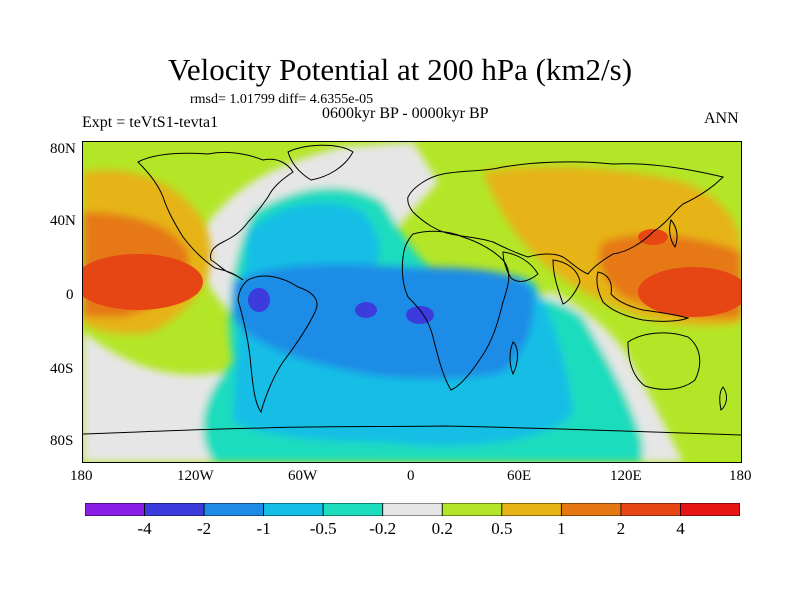 The image size is (800, 600). What do you see at coordinates (70, 295) in the screenshot?
I see `lat-label: 0` at bounding box center [70, 295].